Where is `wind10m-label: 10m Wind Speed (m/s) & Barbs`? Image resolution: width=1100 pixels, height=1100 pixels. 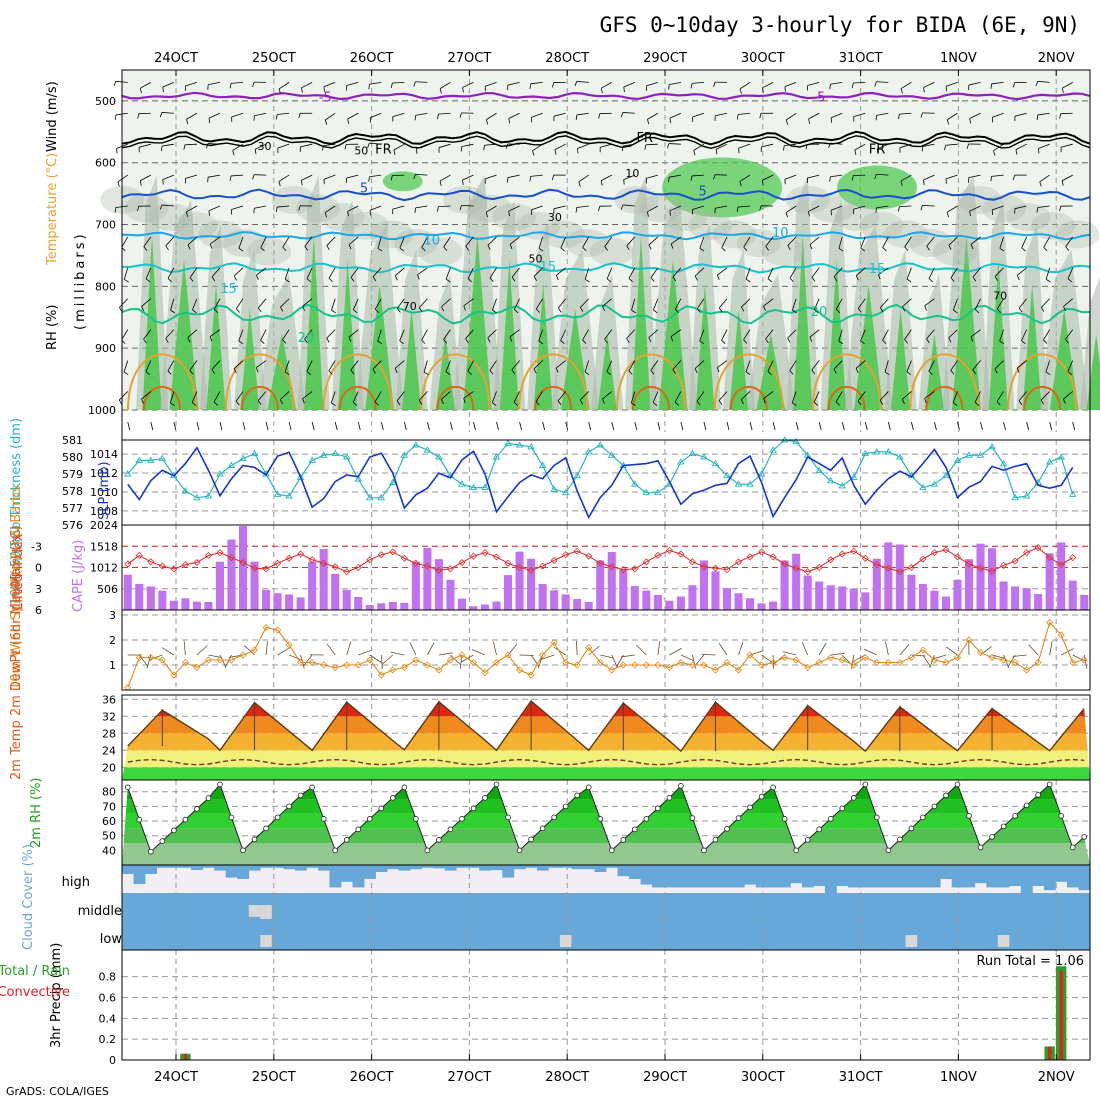 wind10m-label: 10m Wind Speed (m/s) & Barbs is located at coordinates (16, 587).